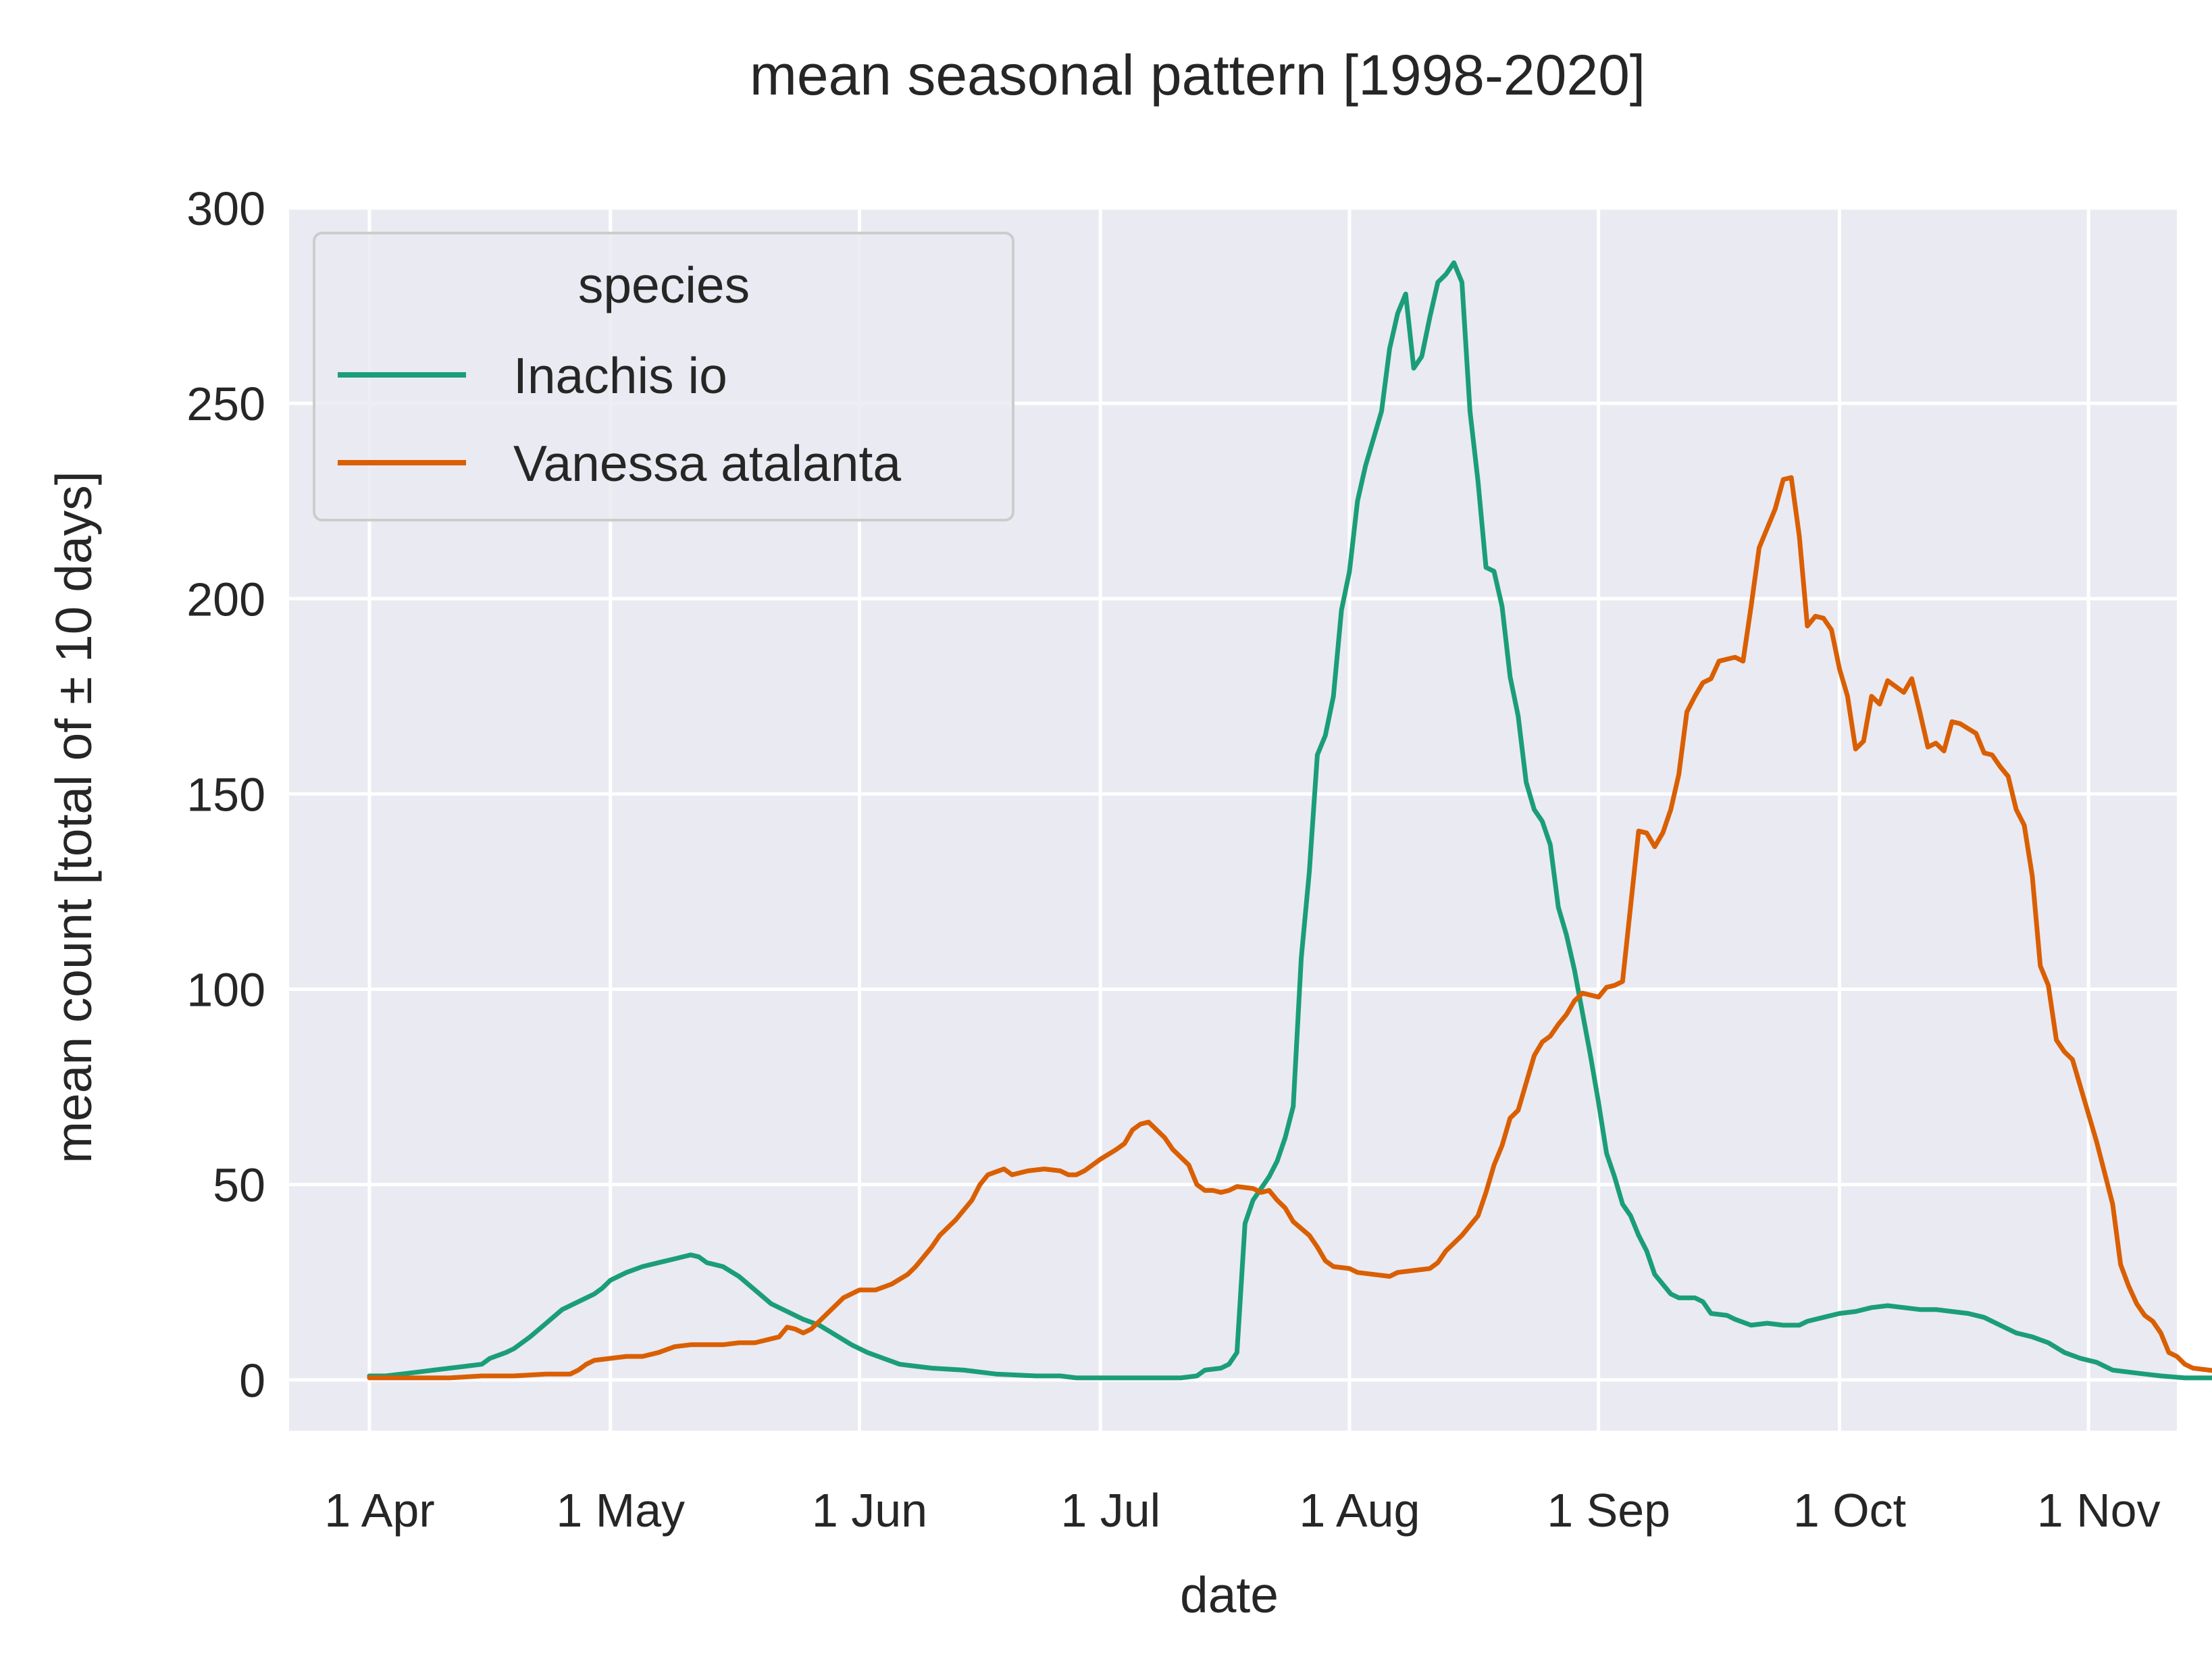 The image size is (2212, 1663). Describe the element at coordinates (1229, 1594) in the screenshot. I see `x-axis-label: date` at that location.